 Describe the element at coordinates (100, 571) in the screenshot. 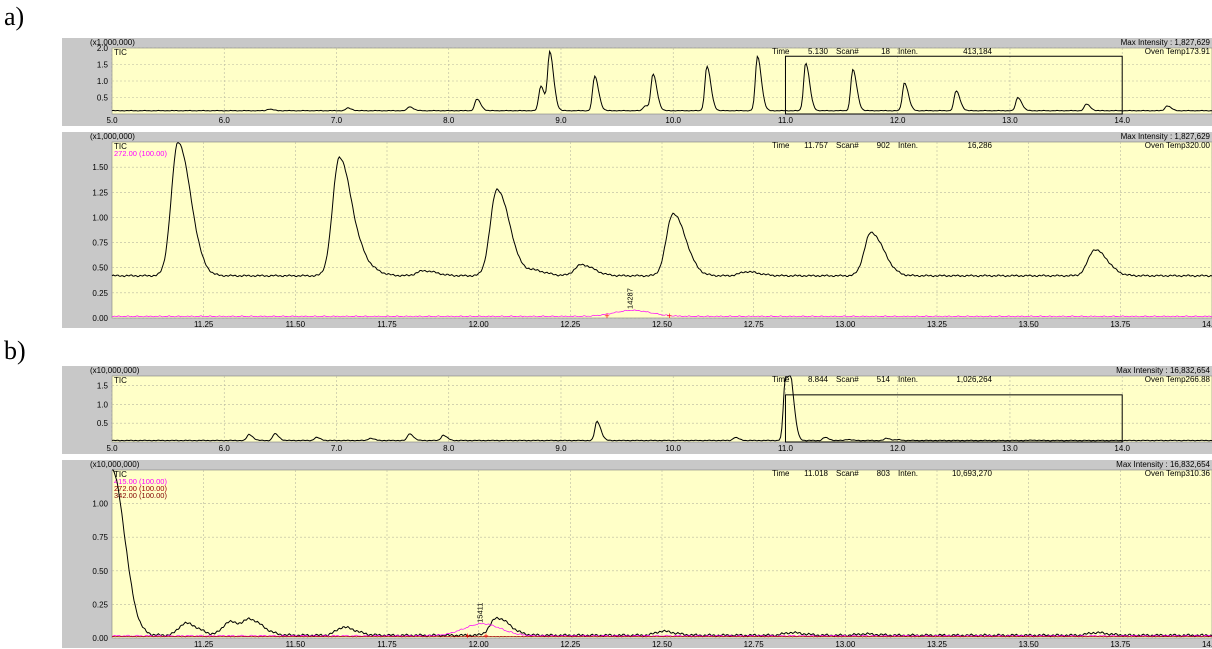

I see `y-tick-label: 0.50` at that location.